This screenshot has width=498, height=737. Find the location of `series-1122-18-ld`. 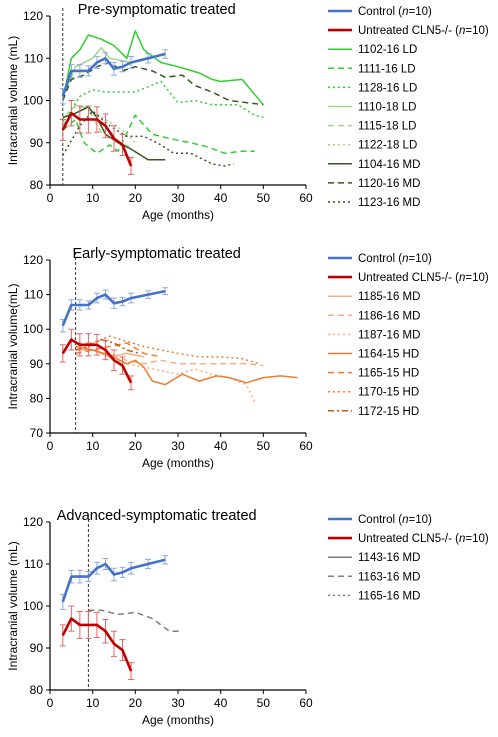

series-1122-18-ld is located at coordinates (99, 125).